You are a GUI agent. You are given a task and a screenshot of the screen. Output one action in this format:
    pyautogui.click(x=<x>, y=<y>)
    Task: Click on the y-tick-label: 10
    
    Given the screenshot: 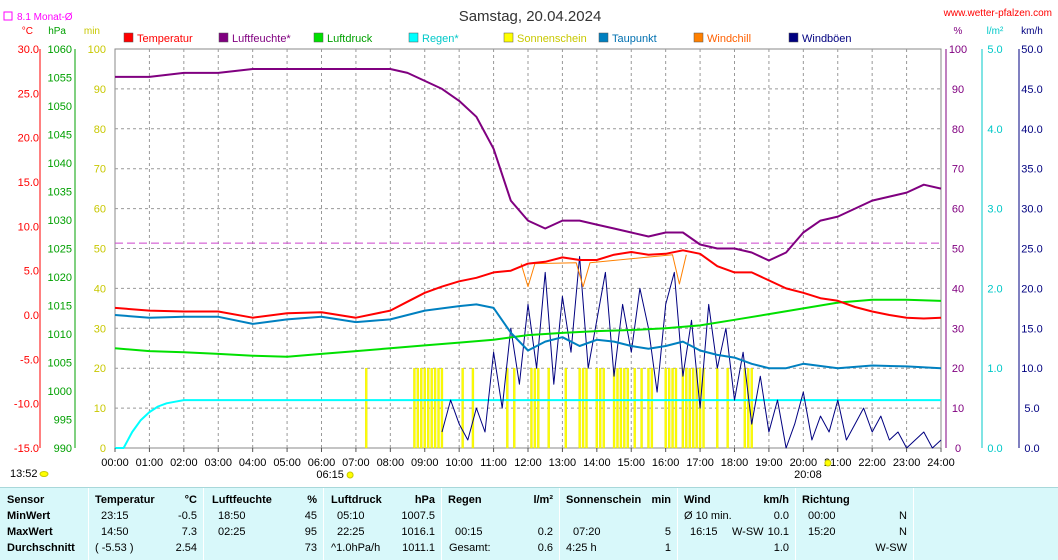 What is the action you would take?
    pyautogui.click(x=958, y=409)
    